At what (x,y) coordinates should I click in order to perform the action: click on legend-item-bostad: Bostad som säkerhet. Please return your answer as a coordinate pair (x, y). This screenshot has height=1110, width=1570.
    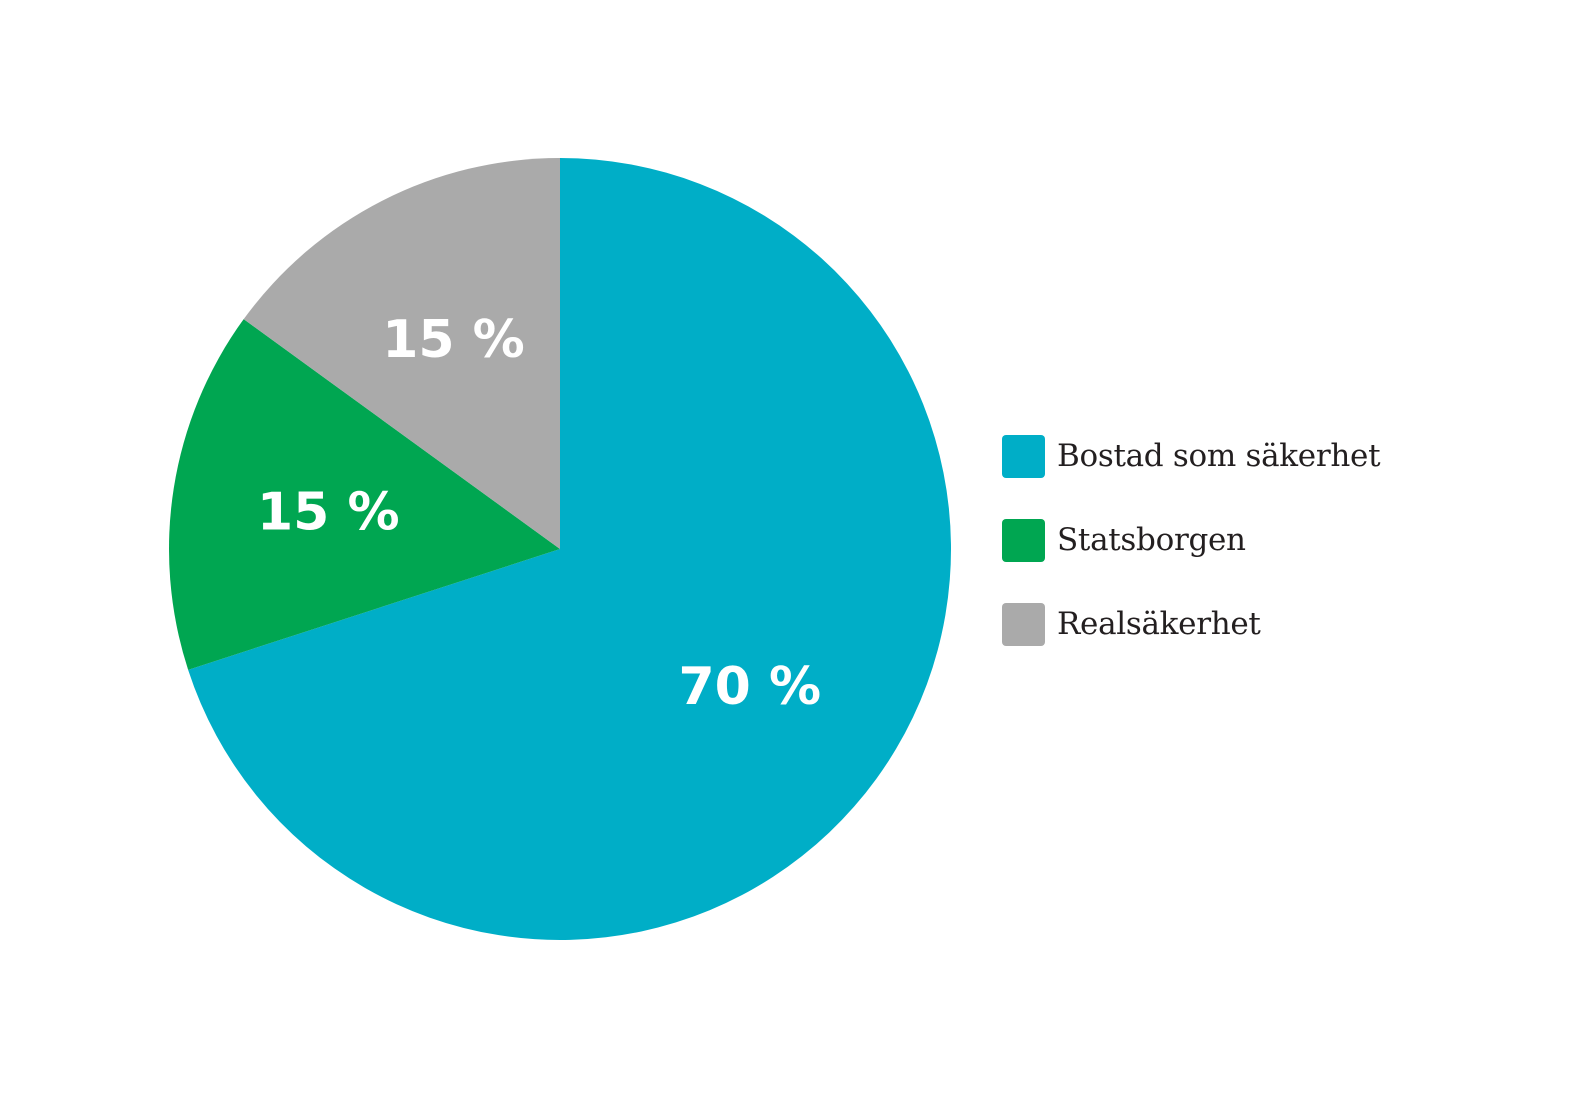
    Looking at the image, I should click on (1191, 456).